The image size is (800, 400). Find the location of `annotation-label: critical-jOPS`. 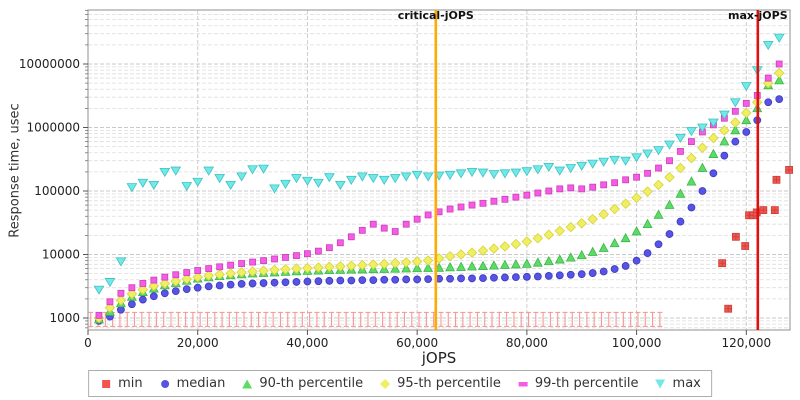

annotation-label: critical-jOPS is located at coordinates (436, 15).